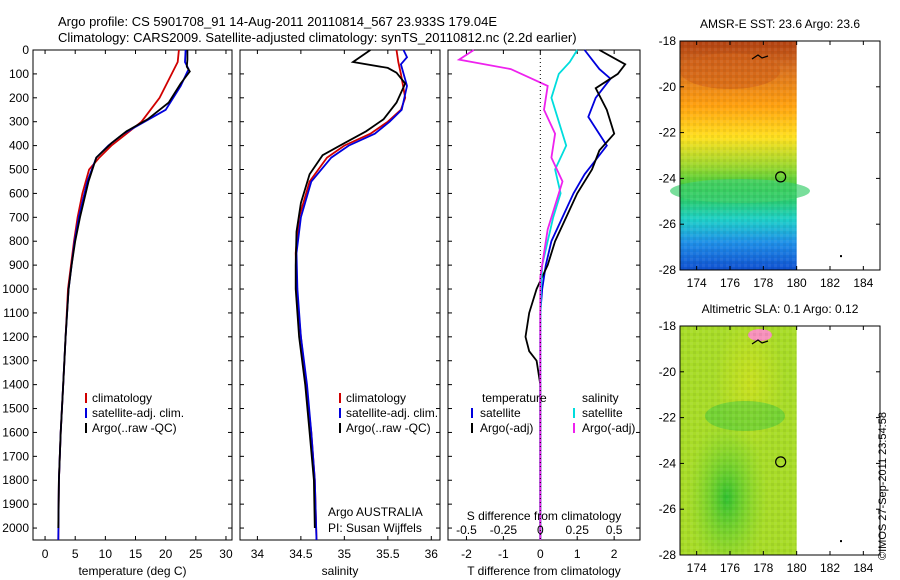 The height and width of the screenshot is (580, 900). I want to click on sla_map-xtick-label: 178, so click(763, 568).